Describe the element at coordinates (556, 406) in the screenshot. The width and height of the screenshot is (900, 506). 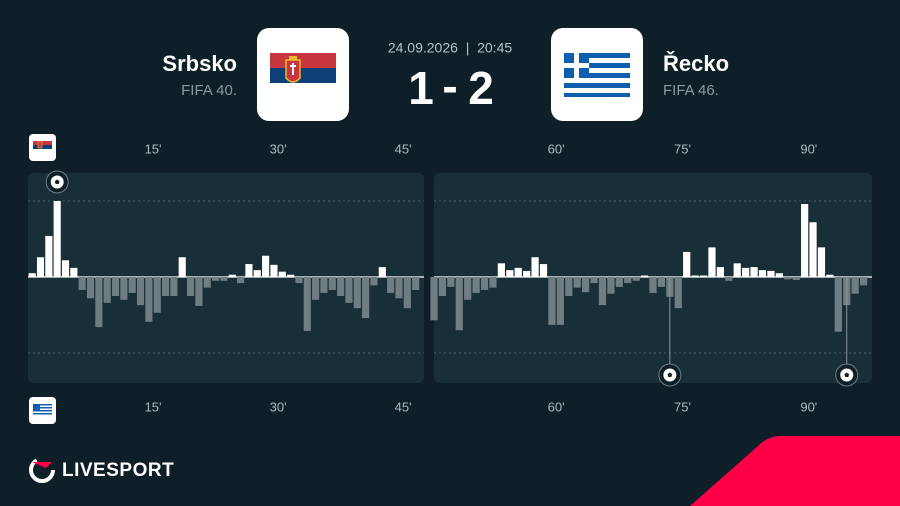
I see `x-tick-label: 60'` at that location.